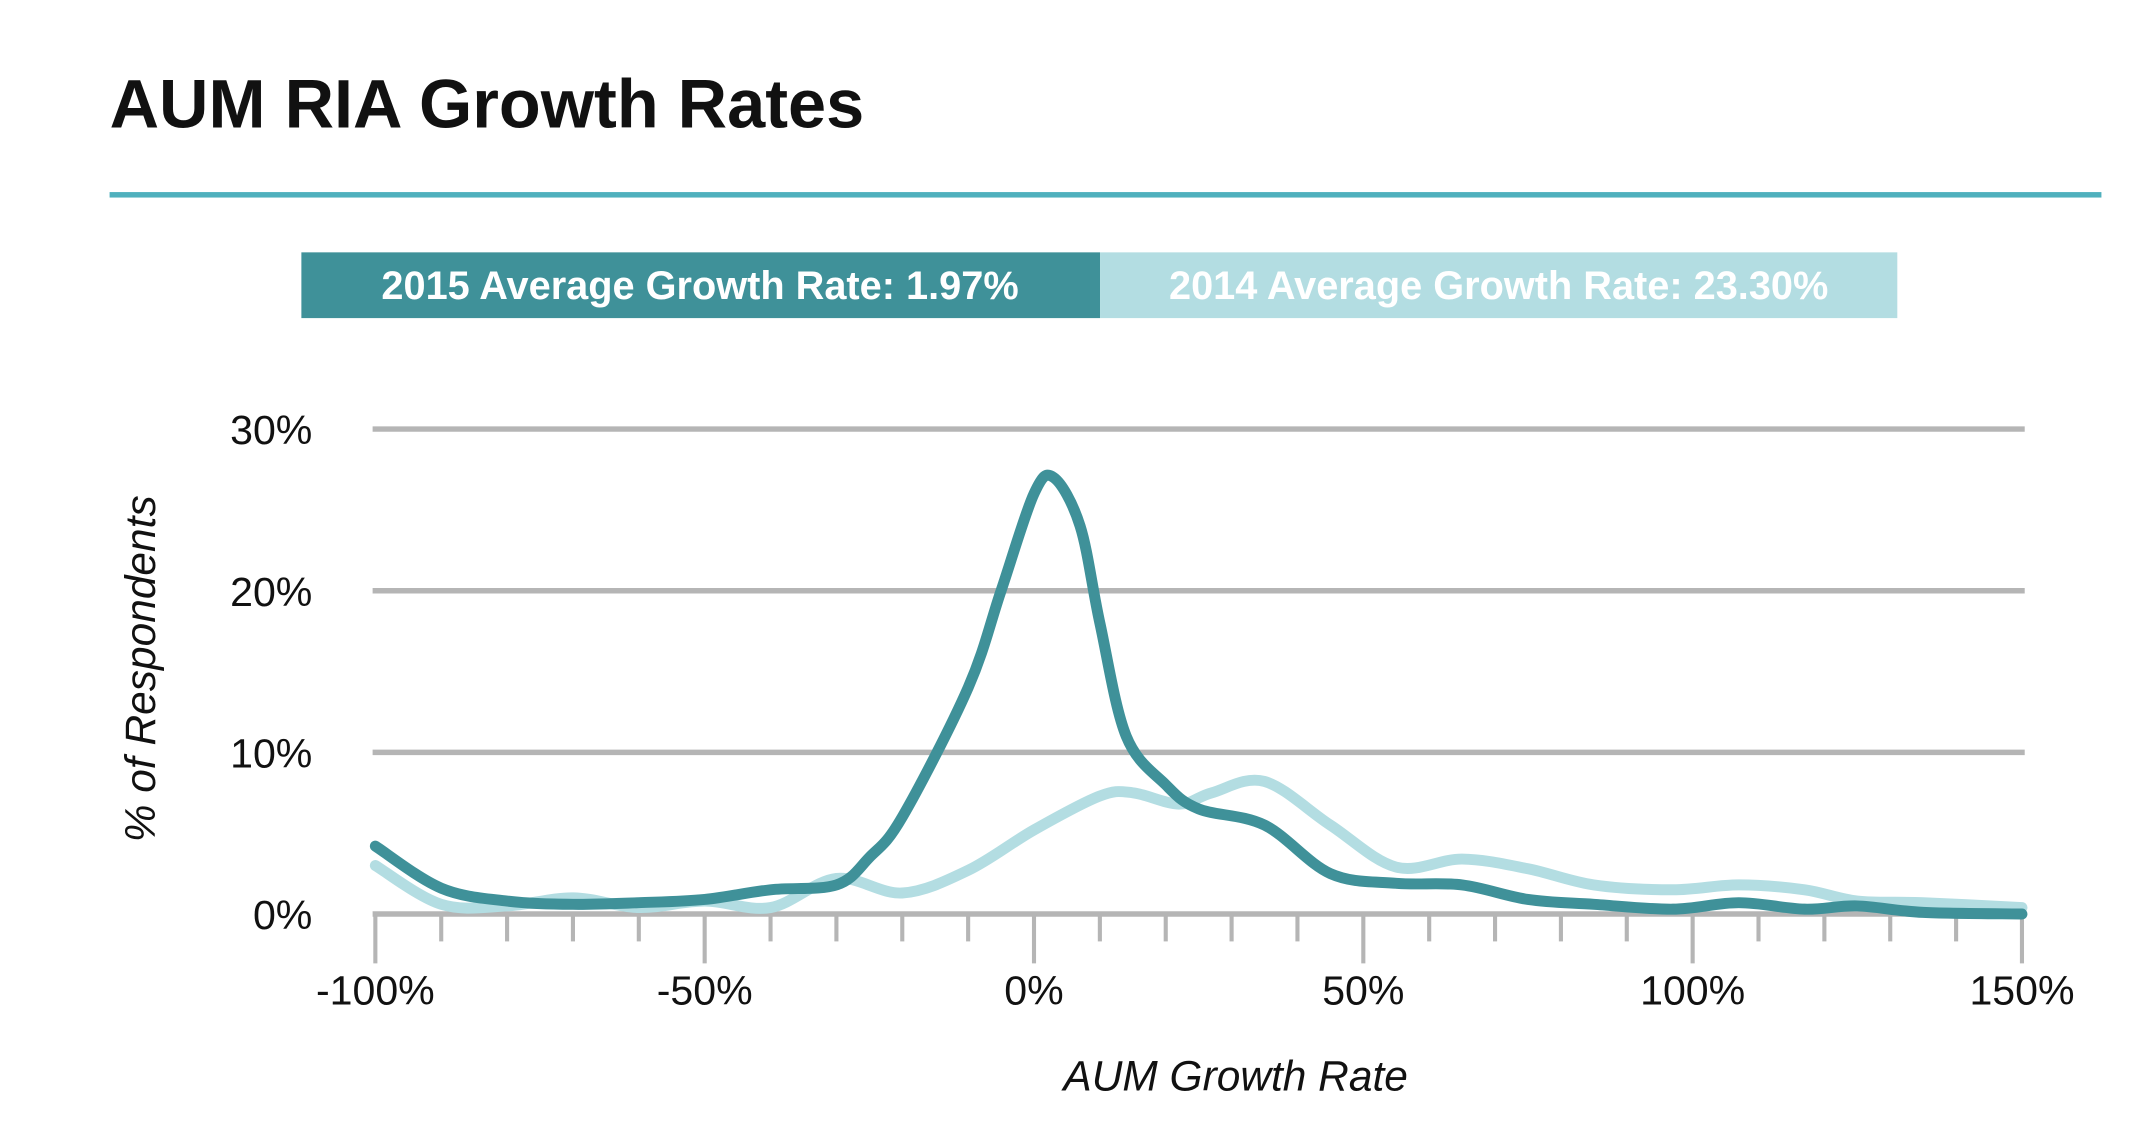 The height and width of the screenshot is (1128, 2148). What do you see at coordinates (271, 430) in the screenshot?
I see `y-tick-label: 30%` at bounding box center [271, 430].